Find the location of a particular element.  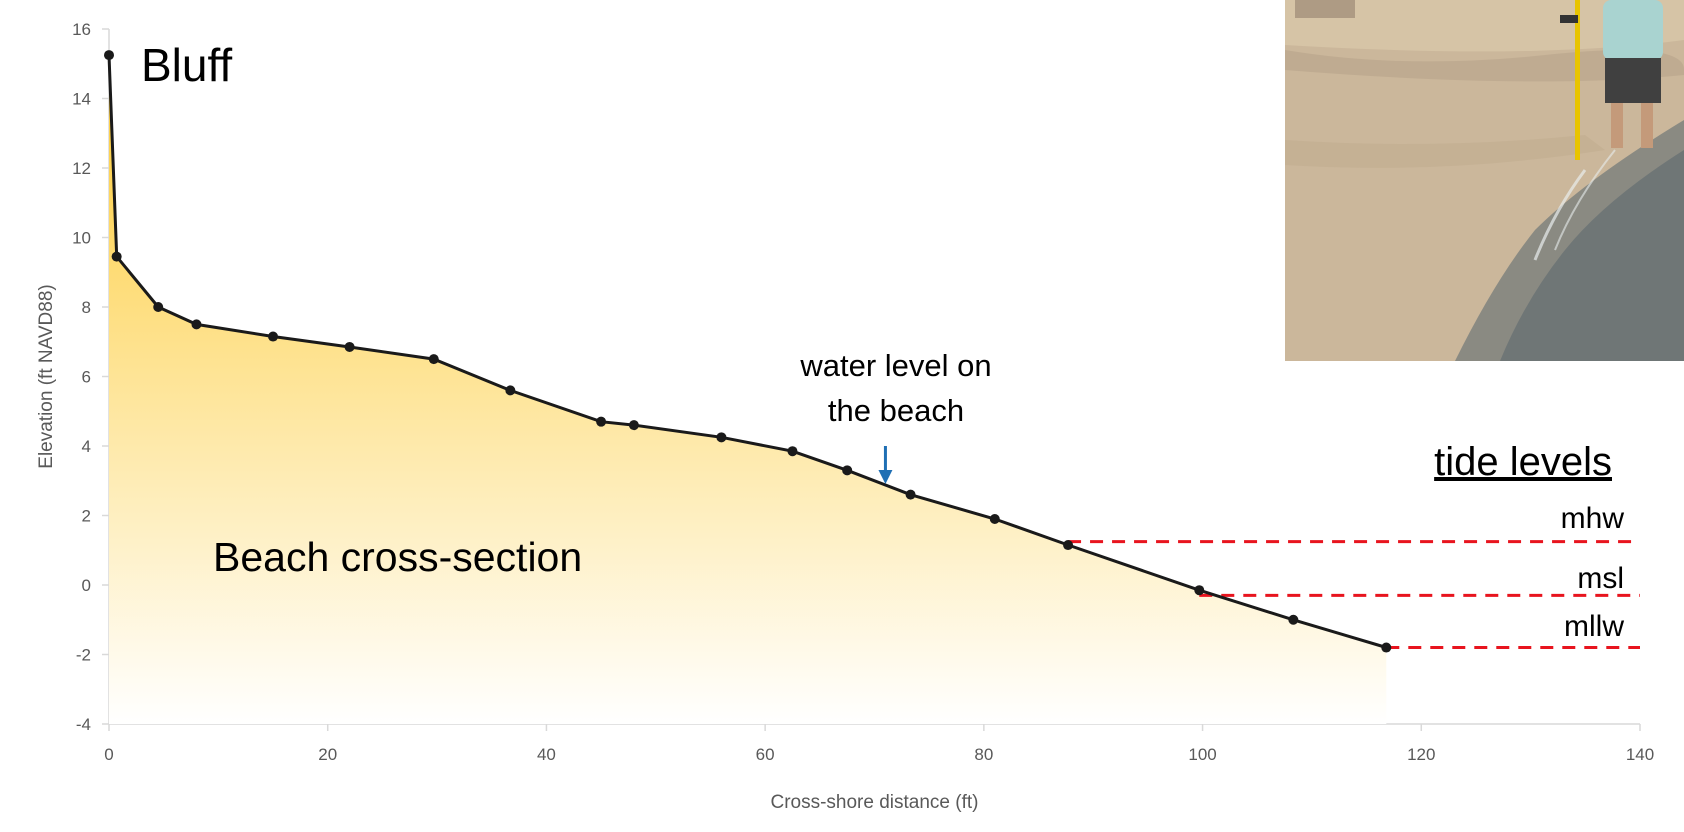

y-tick-label: 2 is located at coordinates (86, 516).